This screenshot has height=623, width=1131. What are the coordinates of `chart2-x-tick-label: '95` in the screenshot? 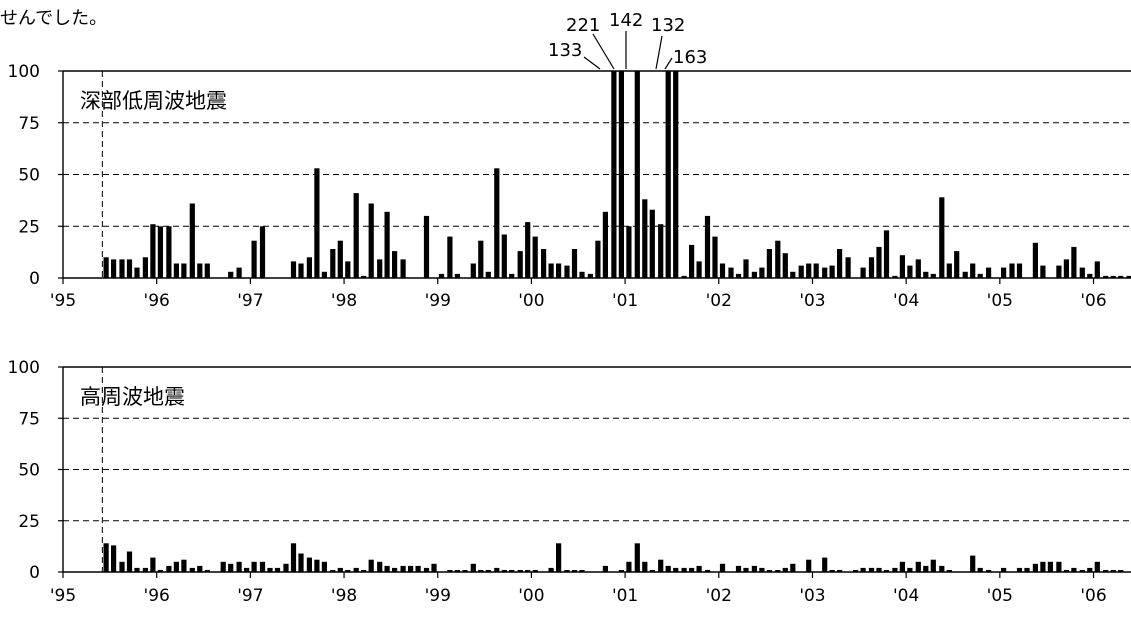 It's located at (63, 596).